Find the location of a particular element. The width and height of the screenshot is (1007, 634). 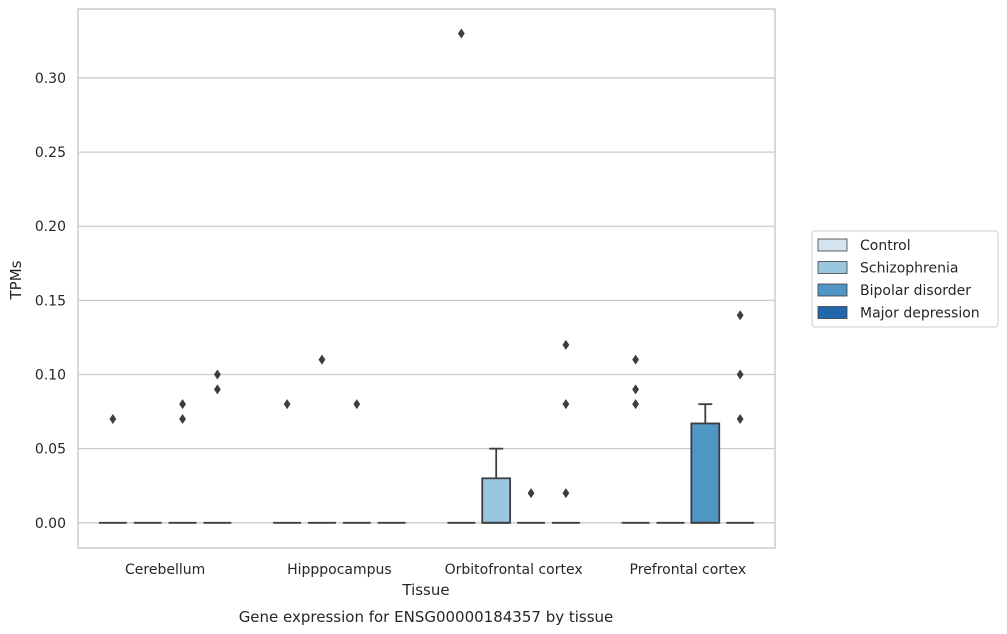

legend-label: Bipolar disorder is located at coordinates (915, 291).